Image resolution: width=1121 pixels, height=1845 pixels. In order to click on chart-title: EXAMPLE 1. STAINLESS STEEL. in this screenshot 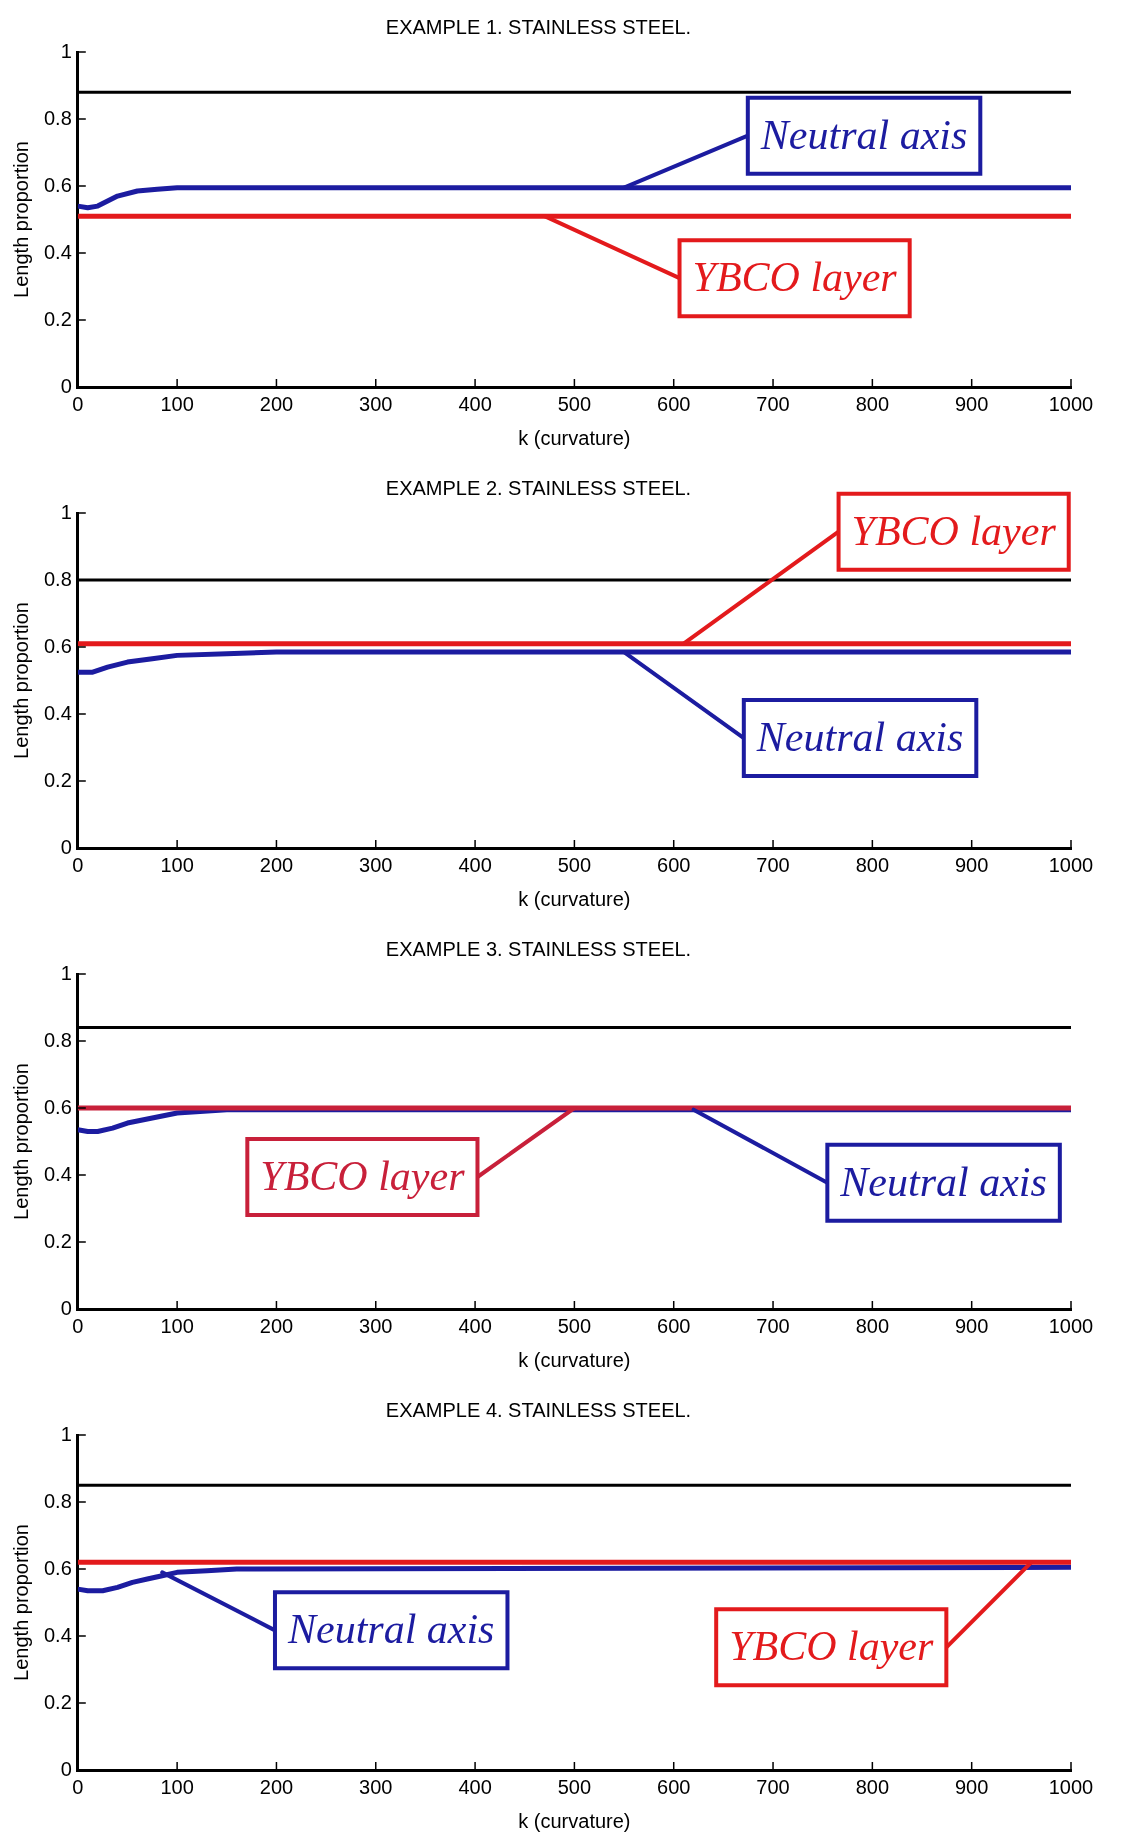, I will do `click(538, 26)`.